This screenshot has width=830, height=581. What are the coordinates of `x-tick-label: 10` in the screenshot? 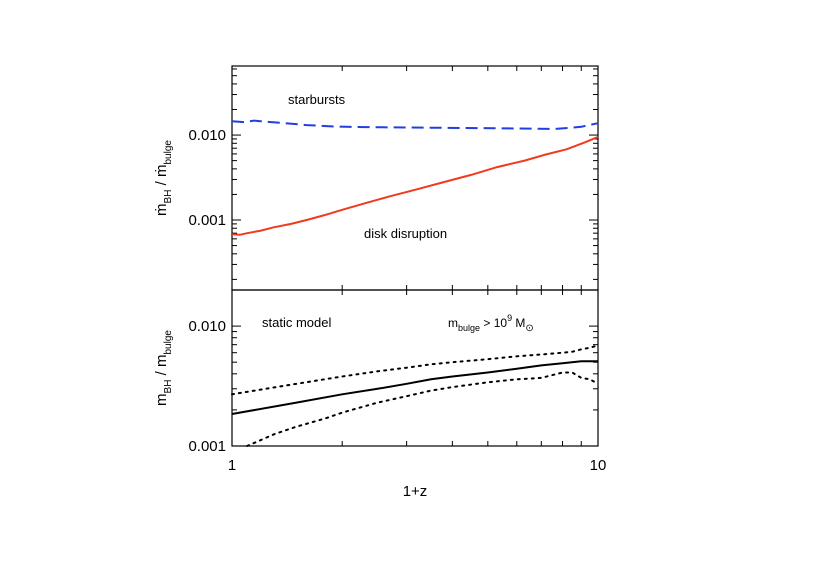 It's located at (598, 465).